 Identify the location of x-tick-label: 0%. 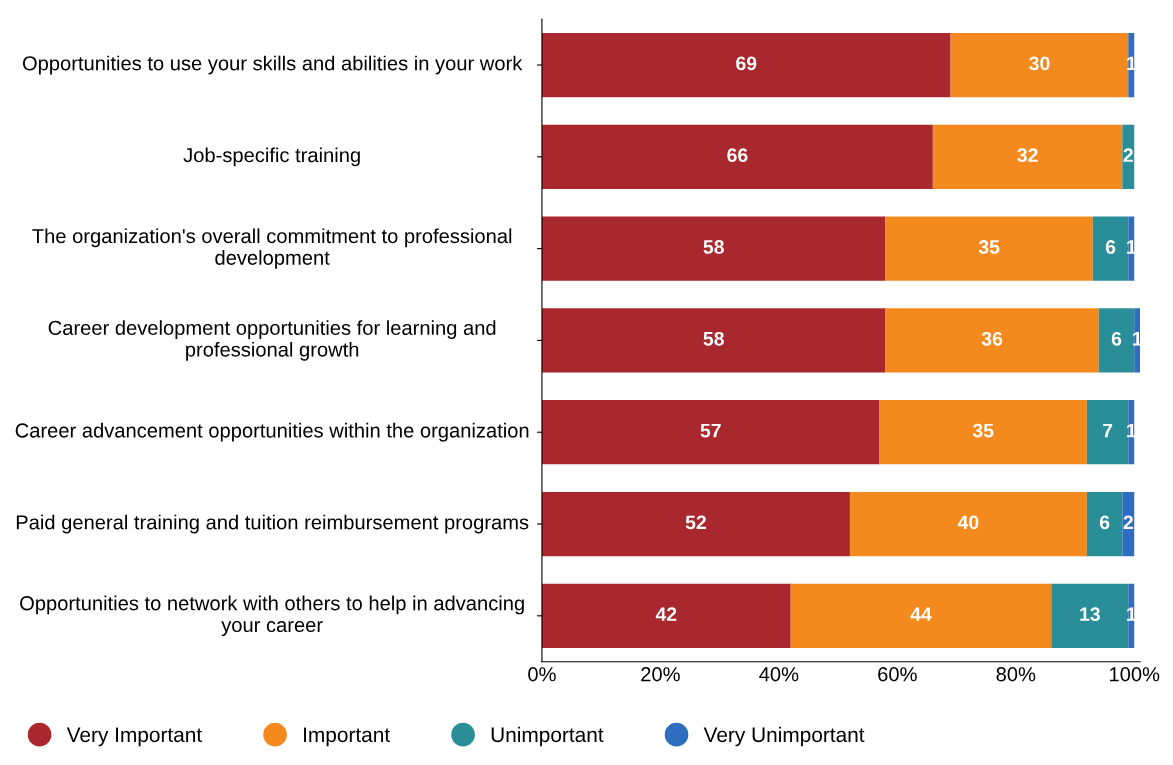
(542, 674).